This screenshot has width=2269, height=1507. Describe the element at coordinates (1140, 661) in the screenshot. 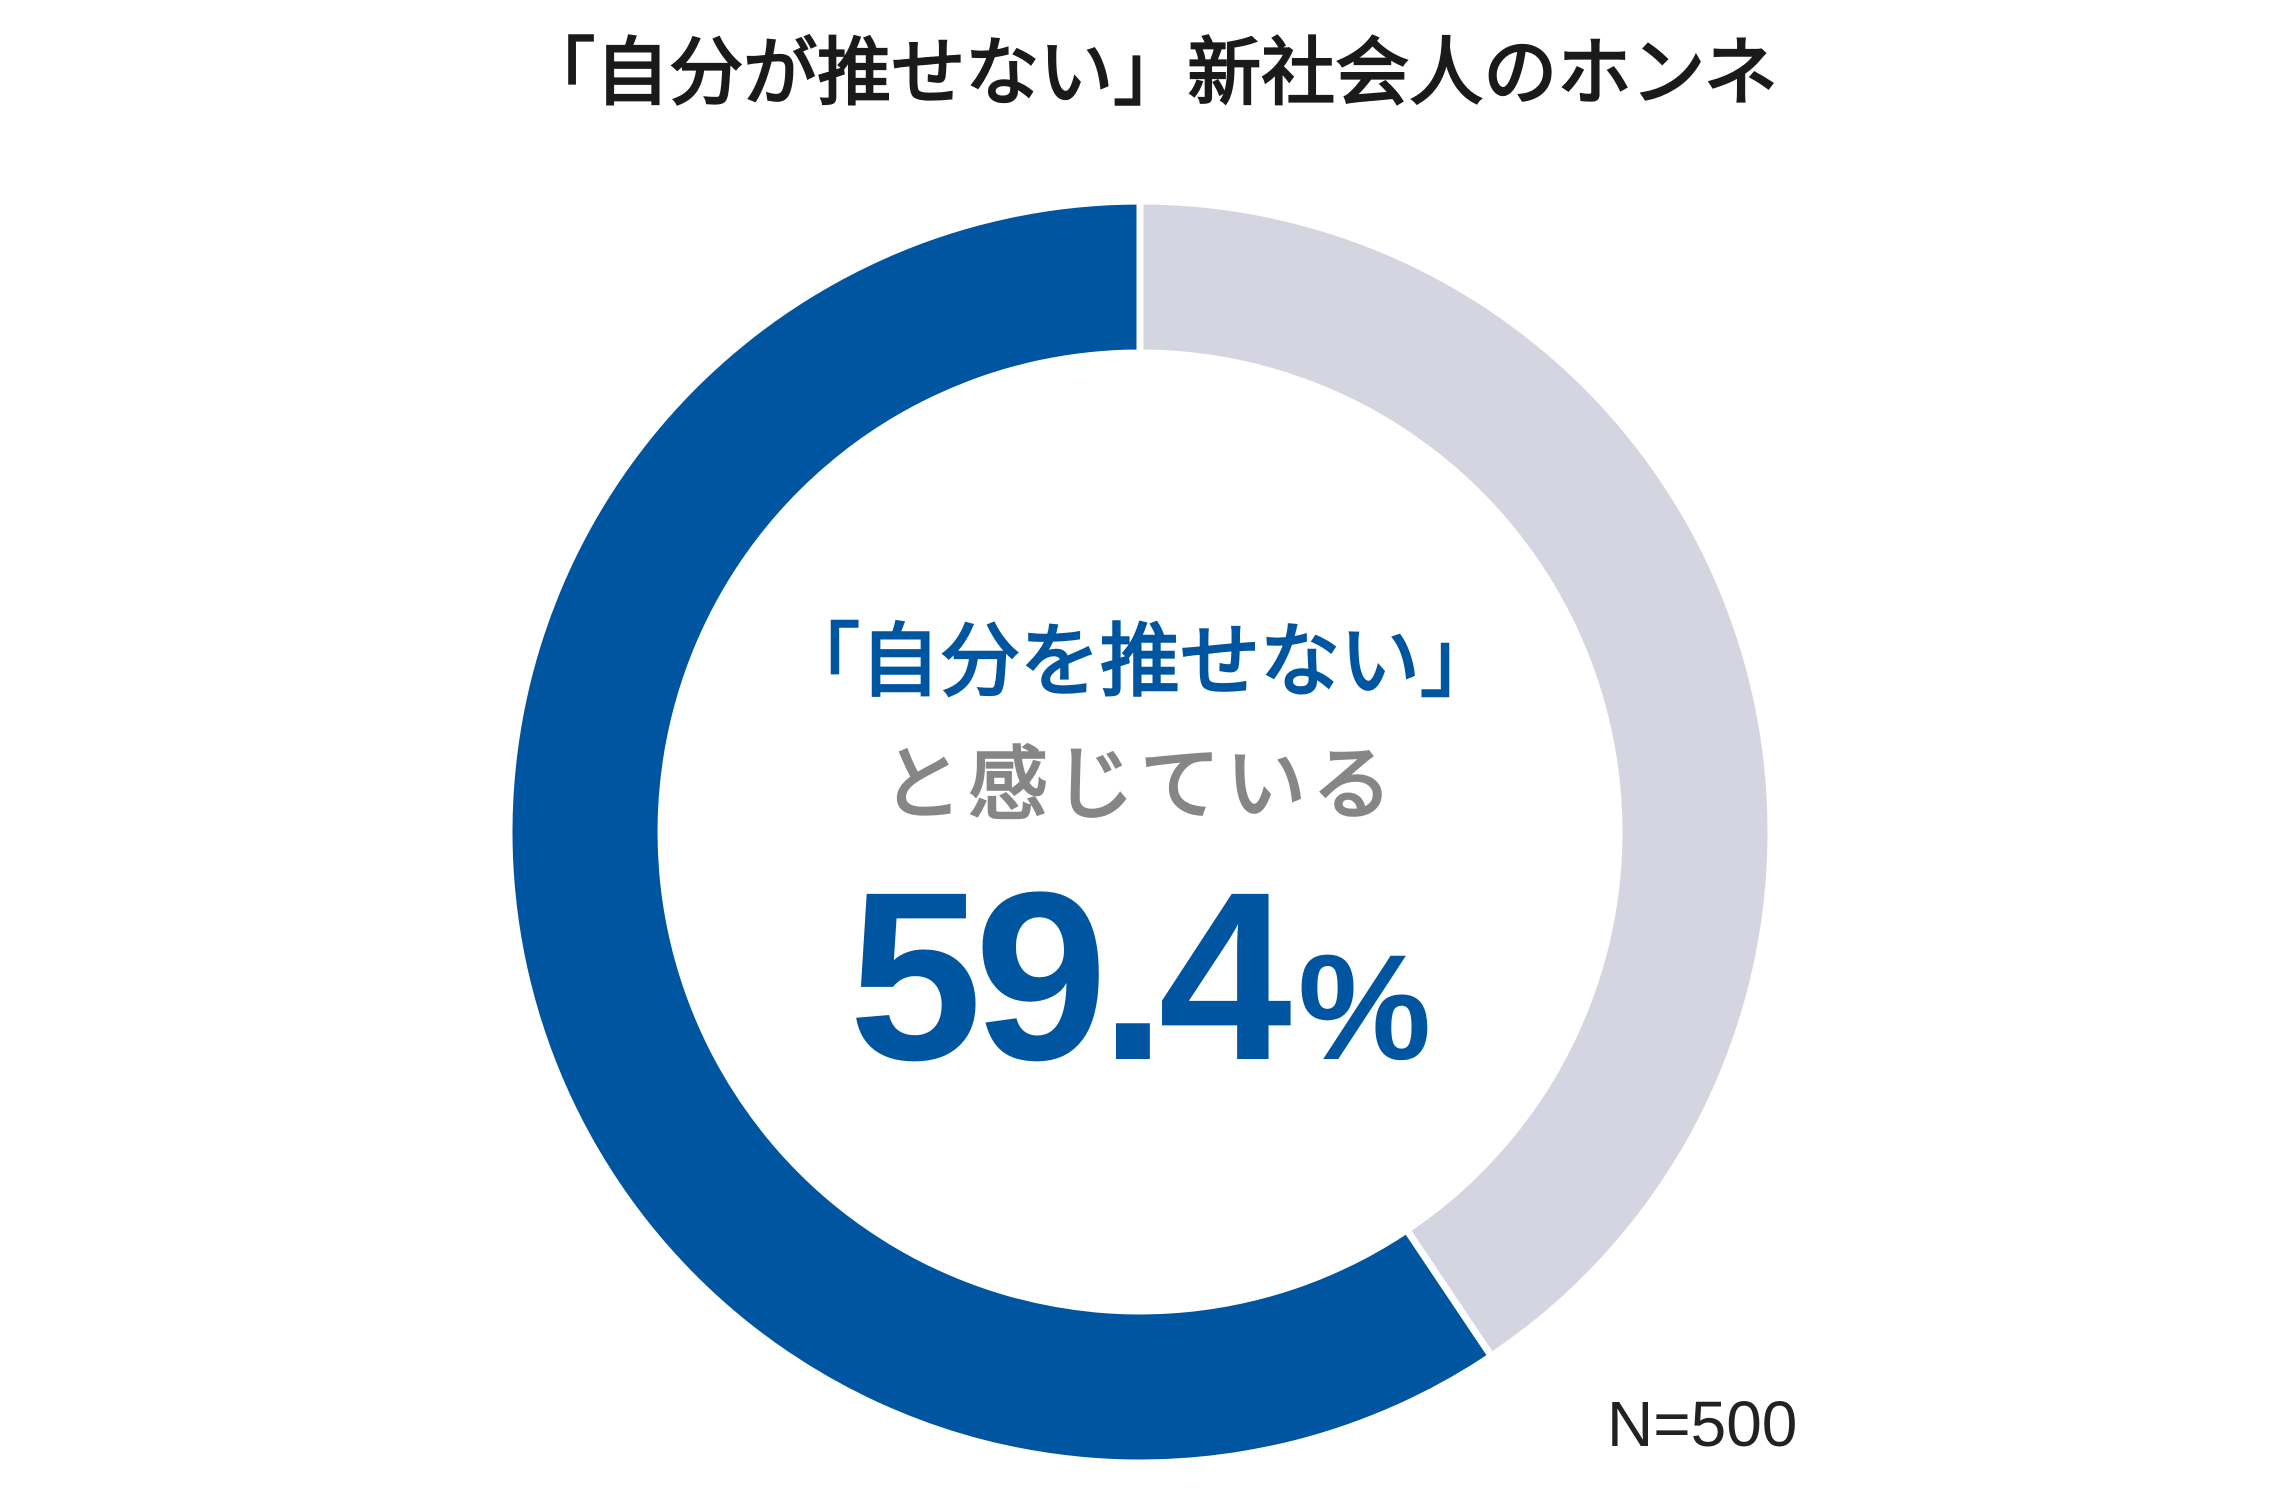

I see `center-label-line1: 「自分を推せない」` at that location.